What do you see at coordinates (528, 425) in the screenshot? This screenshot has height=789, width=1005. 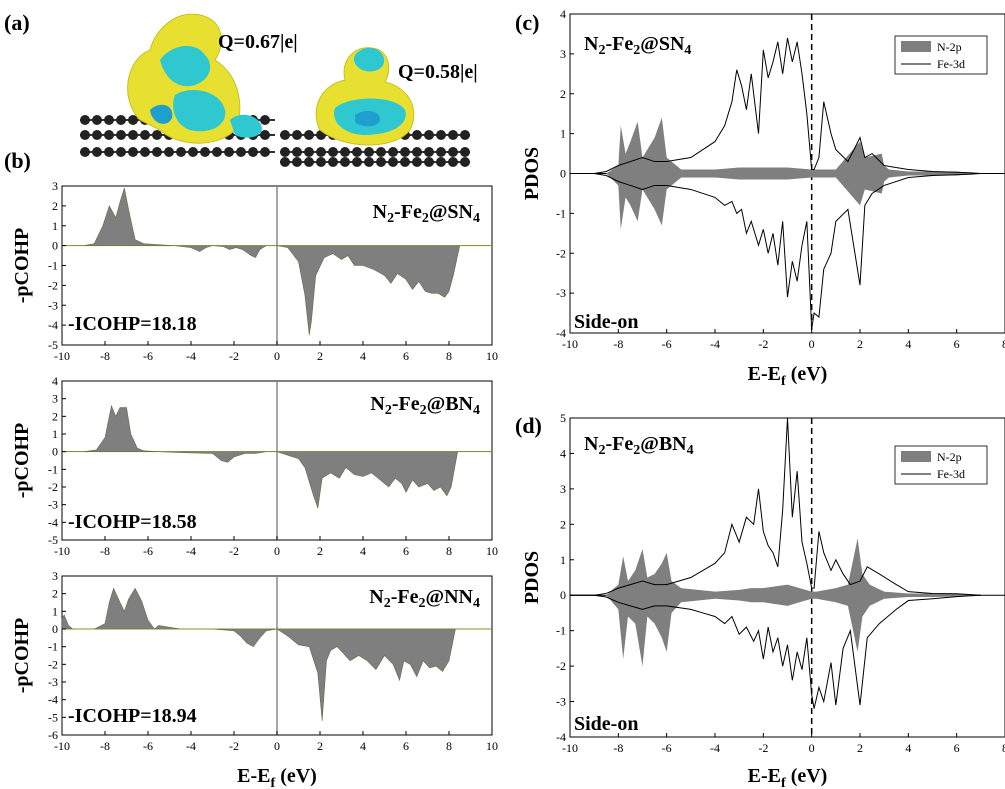 I see `panel-label-d: (d)` at bounding box center [528, 425].